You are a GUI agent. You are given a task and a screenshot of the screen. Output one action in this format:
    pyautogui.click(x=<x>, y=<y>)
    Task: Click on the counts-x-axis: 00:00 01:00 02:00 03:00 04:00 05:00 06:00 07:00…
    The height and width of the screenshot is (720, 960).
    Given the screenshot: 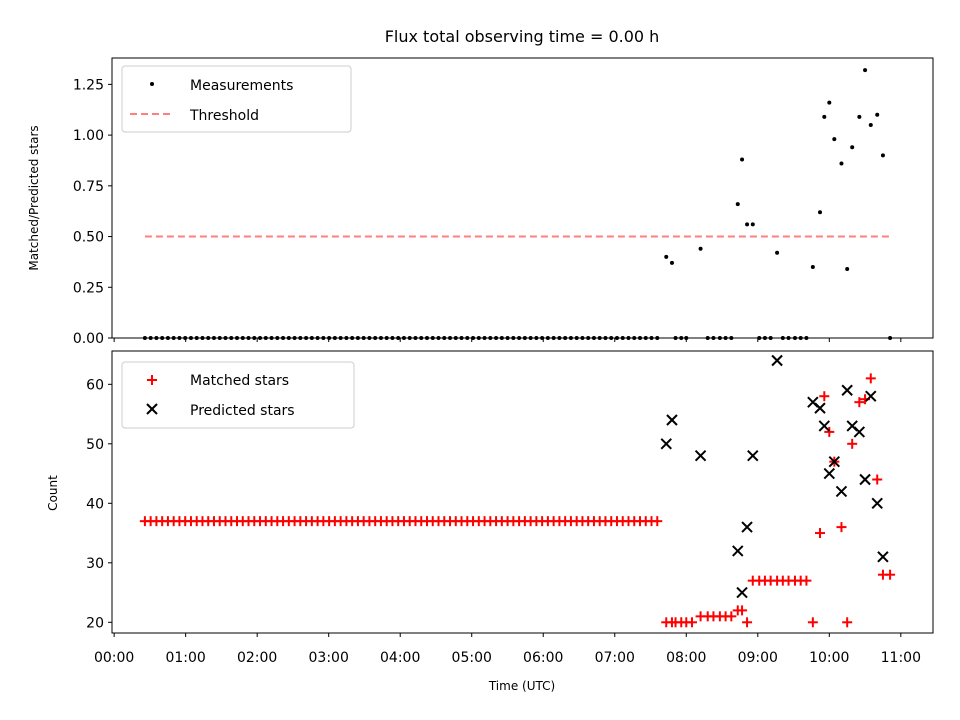 What is the action you would take?
    pyautogui.click(x=507, y=649)
    